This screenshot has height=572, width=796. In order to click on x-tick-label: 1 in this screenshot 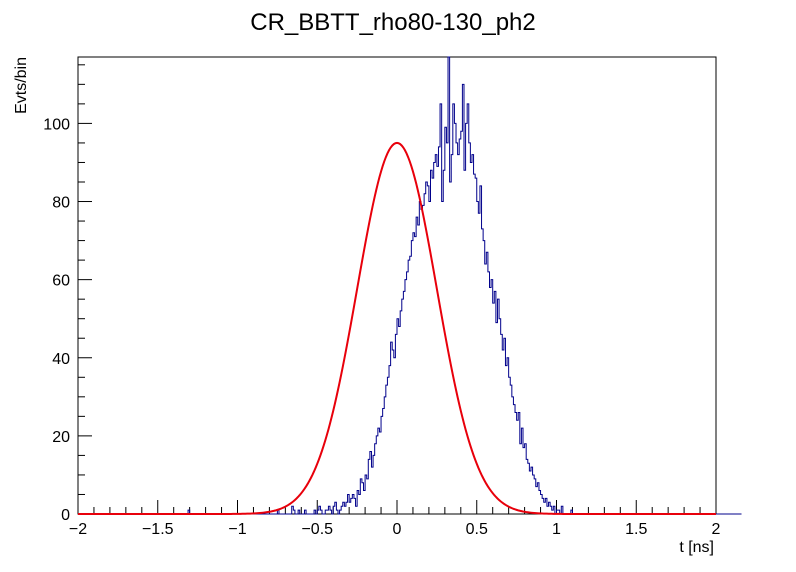, I will do `click(556, 529)`.